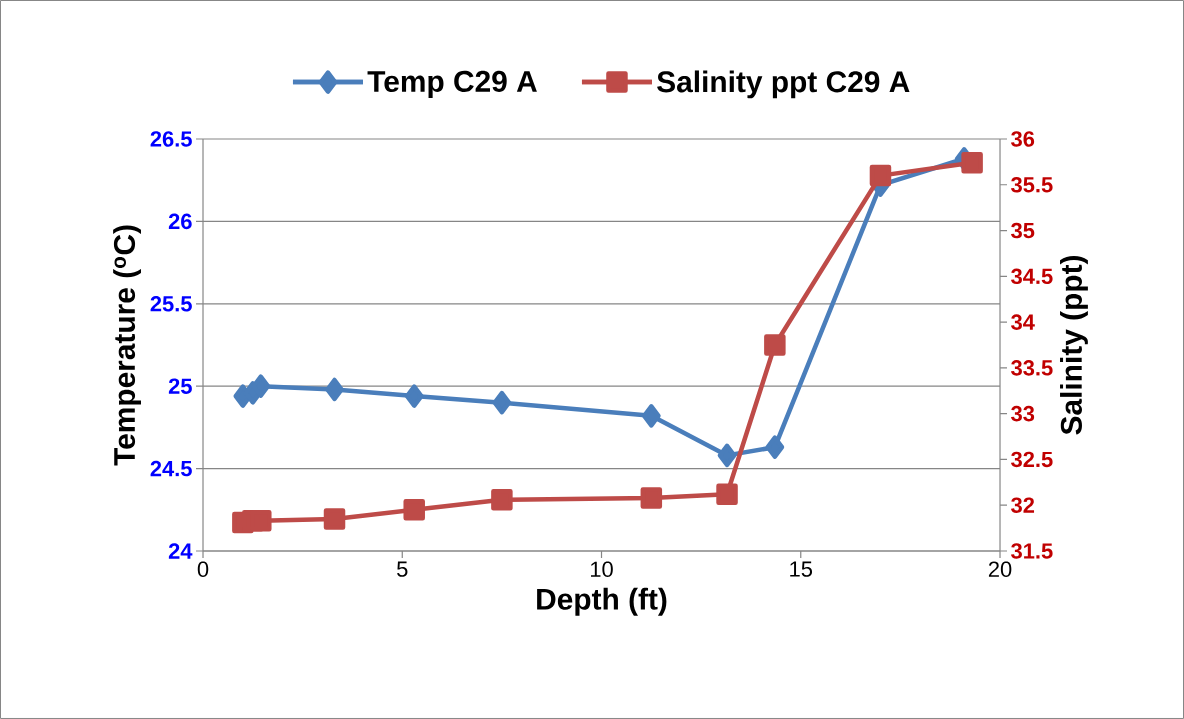 This screenshot has height=719, width=1184. What do you see at coordinates (1074, 345) in the screenshot?
I see `y2-axis-title: Salinity (ppt)` at bounding box center [1074, 345].